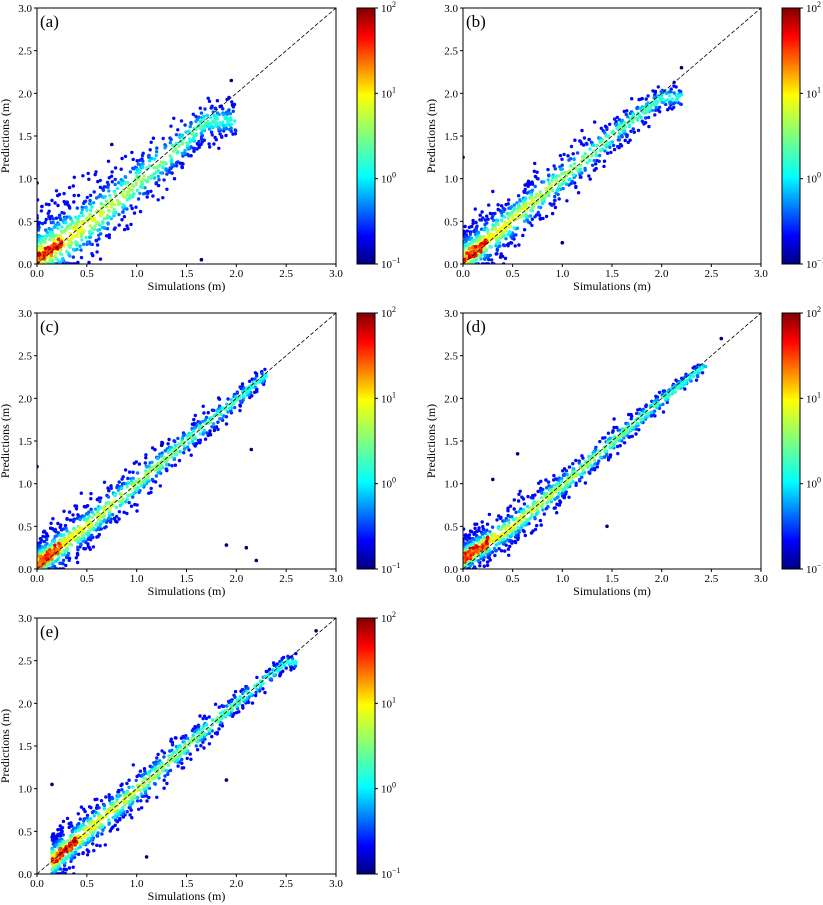  I want to click on density-scatter-points, so click(137, 171).